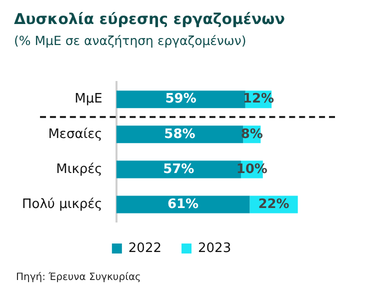 This screenshot has width=365, height=300. What do you see at coordinates (145, 248) in the screenshot?
I see `legend-label: 2022` at bounding box center [145, 248].